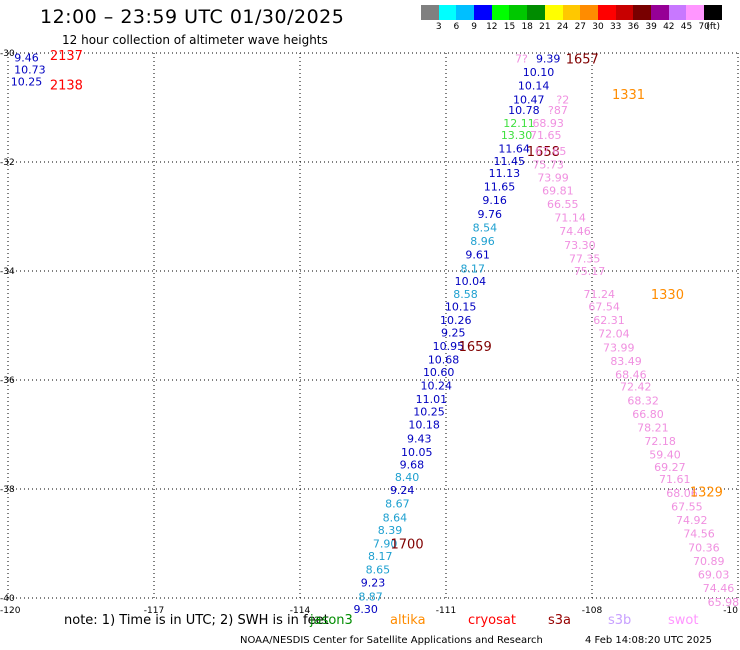 The image size is (740, 650). I want to click on wave-height-label: 13.30, so click(517, 135).